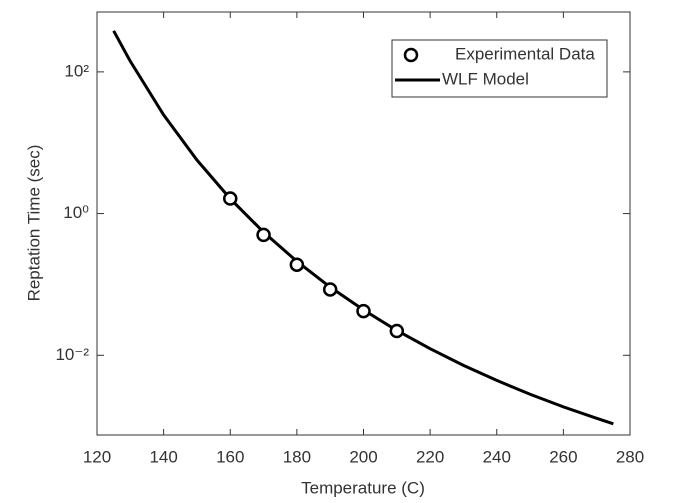  I want to click on x-tick-label: 280, so click(630, 456).